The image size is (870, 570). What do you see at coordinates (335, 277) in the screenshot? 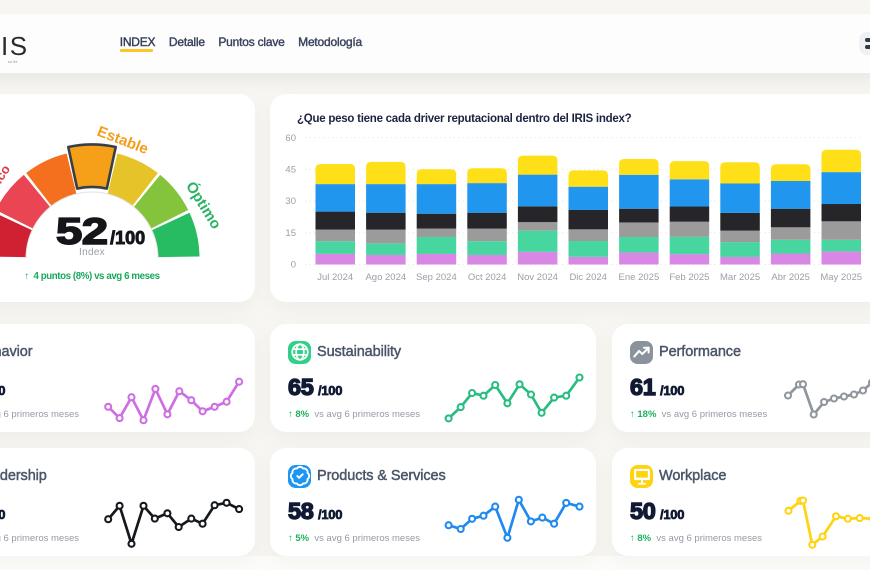
I see `svg-text: Jul 2024` at bounding box center [335, 277].